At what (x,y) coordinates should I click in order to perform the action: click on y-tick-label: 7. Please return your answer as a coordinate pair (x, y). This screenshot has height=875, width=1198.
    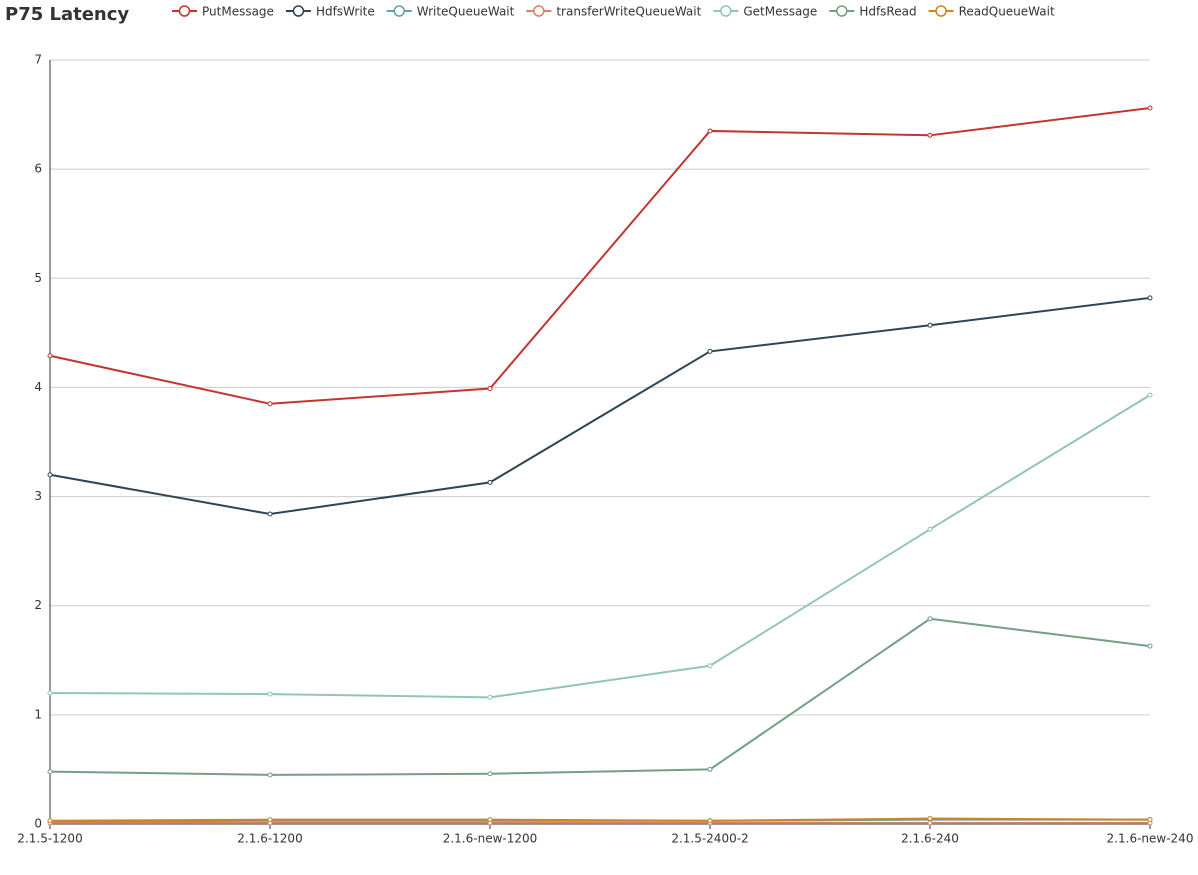
    Looking at the image, I should click on (38, 60).